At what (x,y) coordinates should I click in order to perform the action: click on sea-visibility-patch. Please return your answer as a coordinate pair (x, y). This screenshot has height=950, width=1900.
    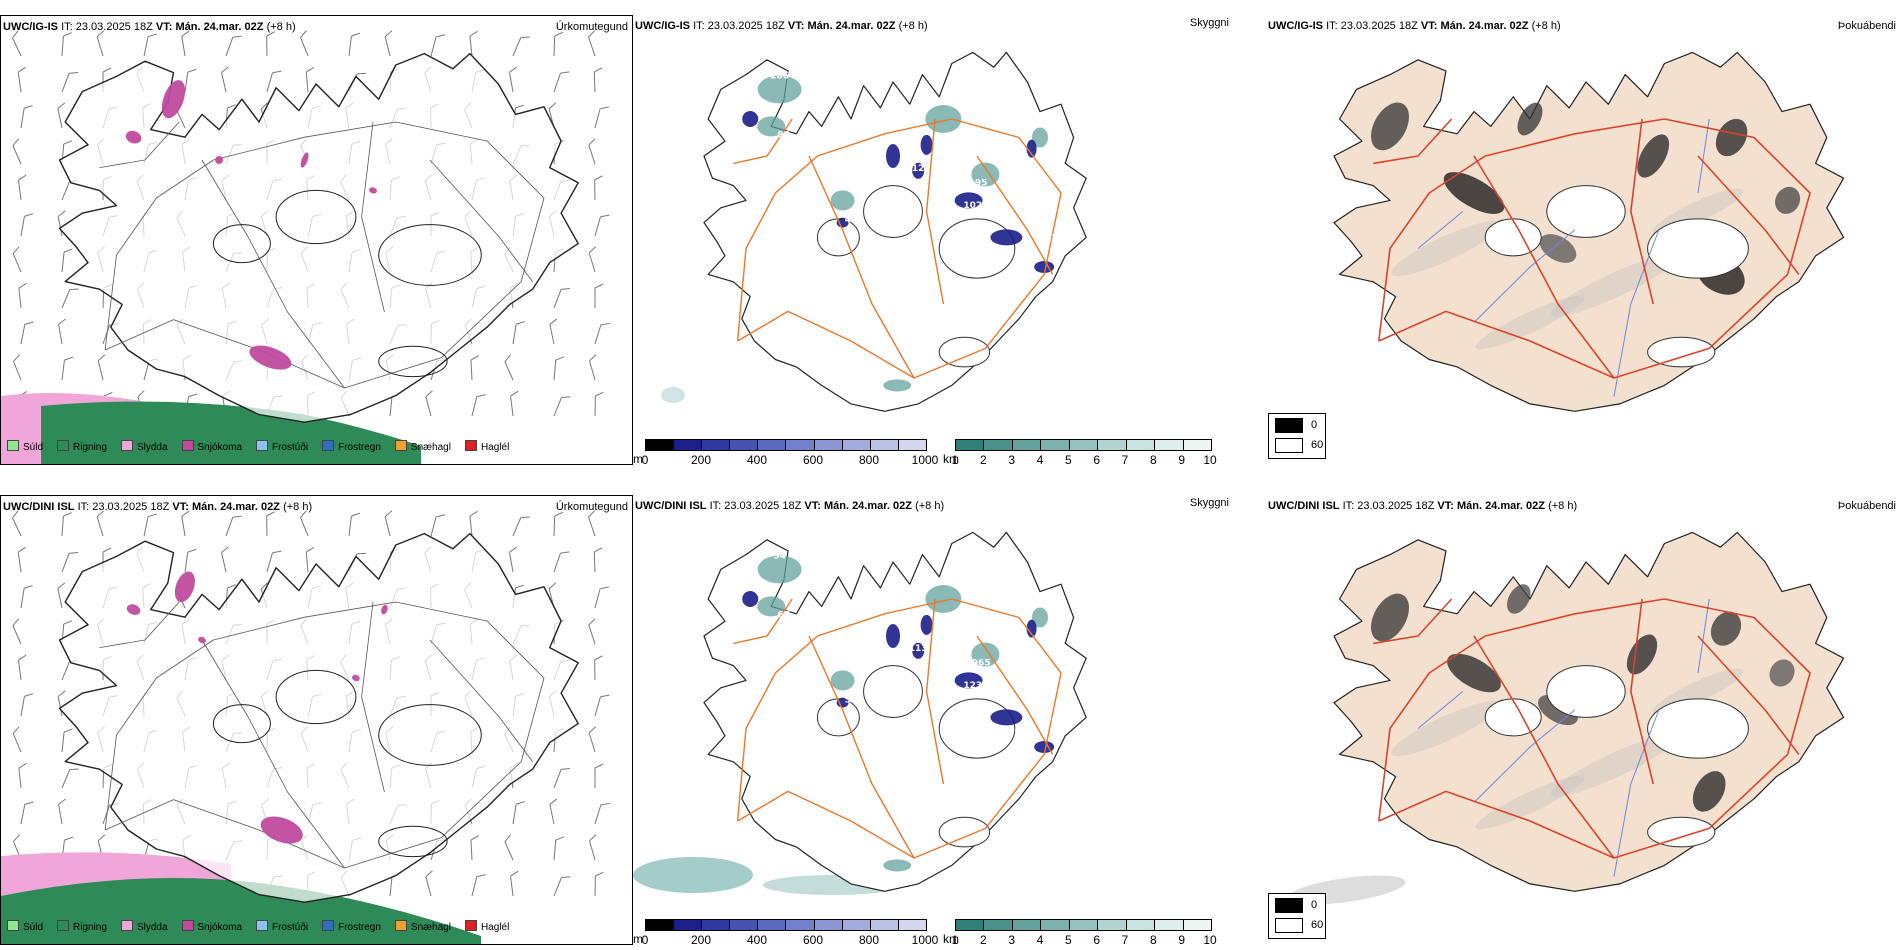
    Looking at the image, I should click on (693, 875).